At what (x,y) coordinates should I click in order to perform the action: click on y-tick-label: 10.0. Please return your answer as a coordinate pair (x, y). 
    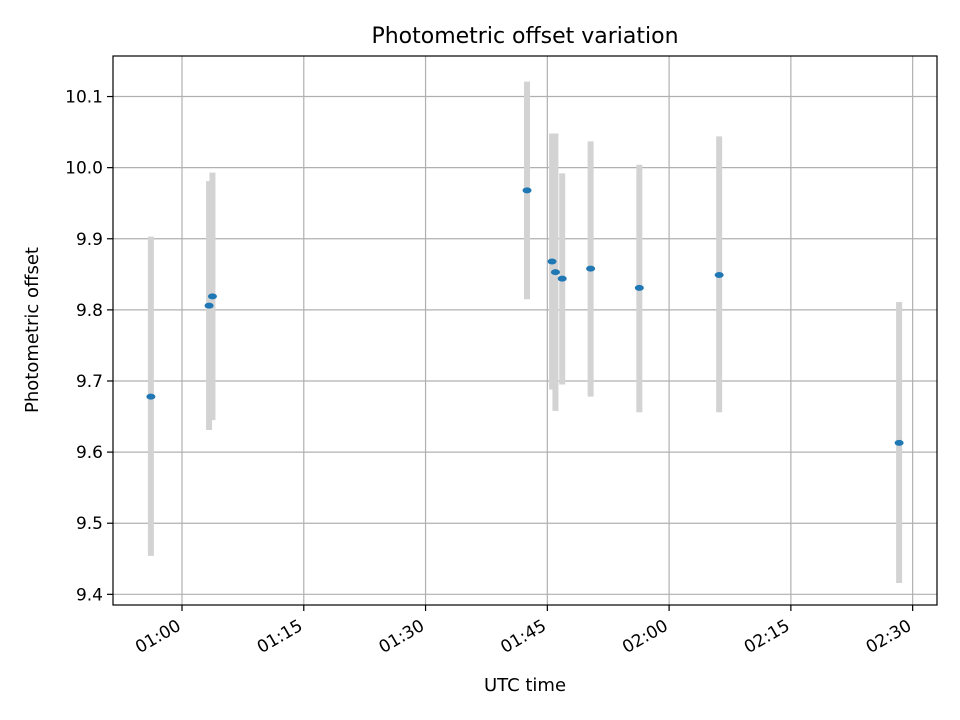
    Looking at the image, I should click on (84, 169).